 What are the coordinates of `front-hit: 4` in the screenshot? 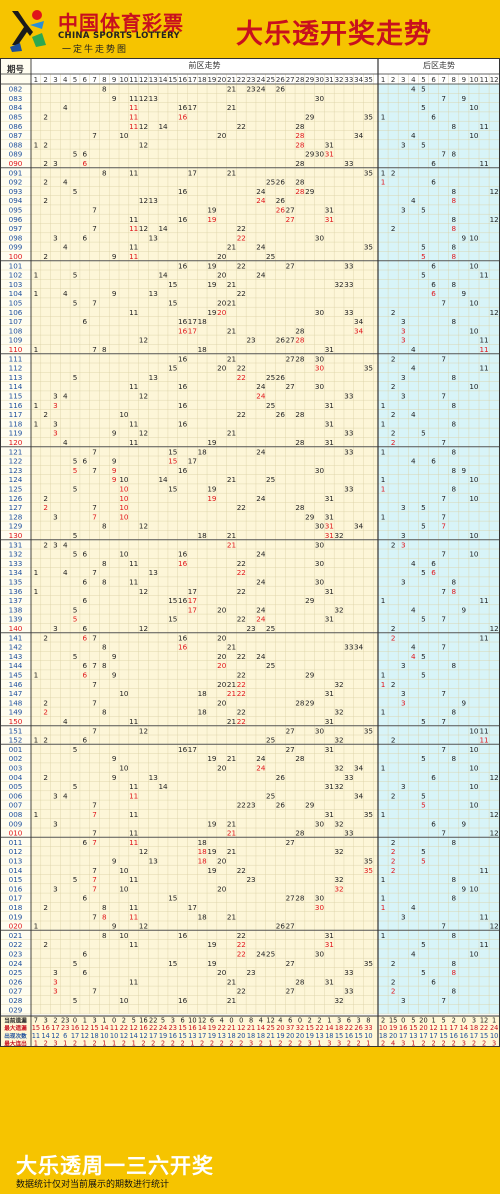 It's located at (65, 572).